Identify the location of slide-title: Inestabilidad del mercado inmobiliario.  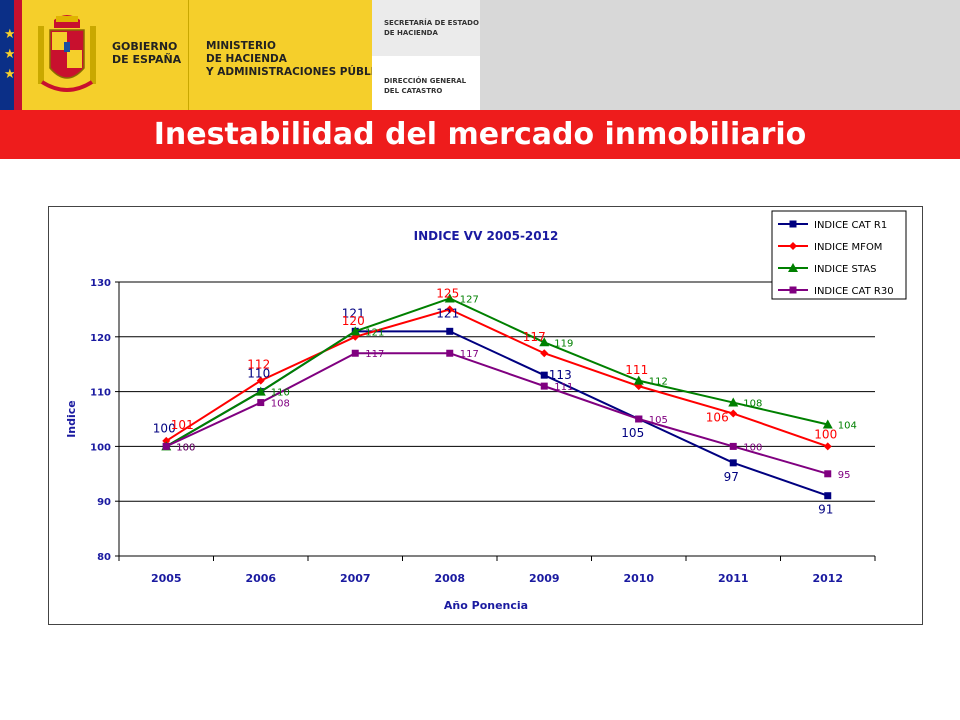
(480, 134).